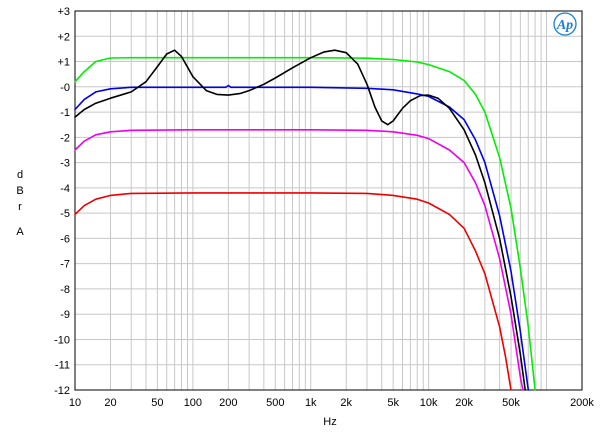 The width and height of the screenshot is (600, 436). Describe the element at coordinates (62, 391) in the screenshot. I see `y-tick-label: -12` at that location.